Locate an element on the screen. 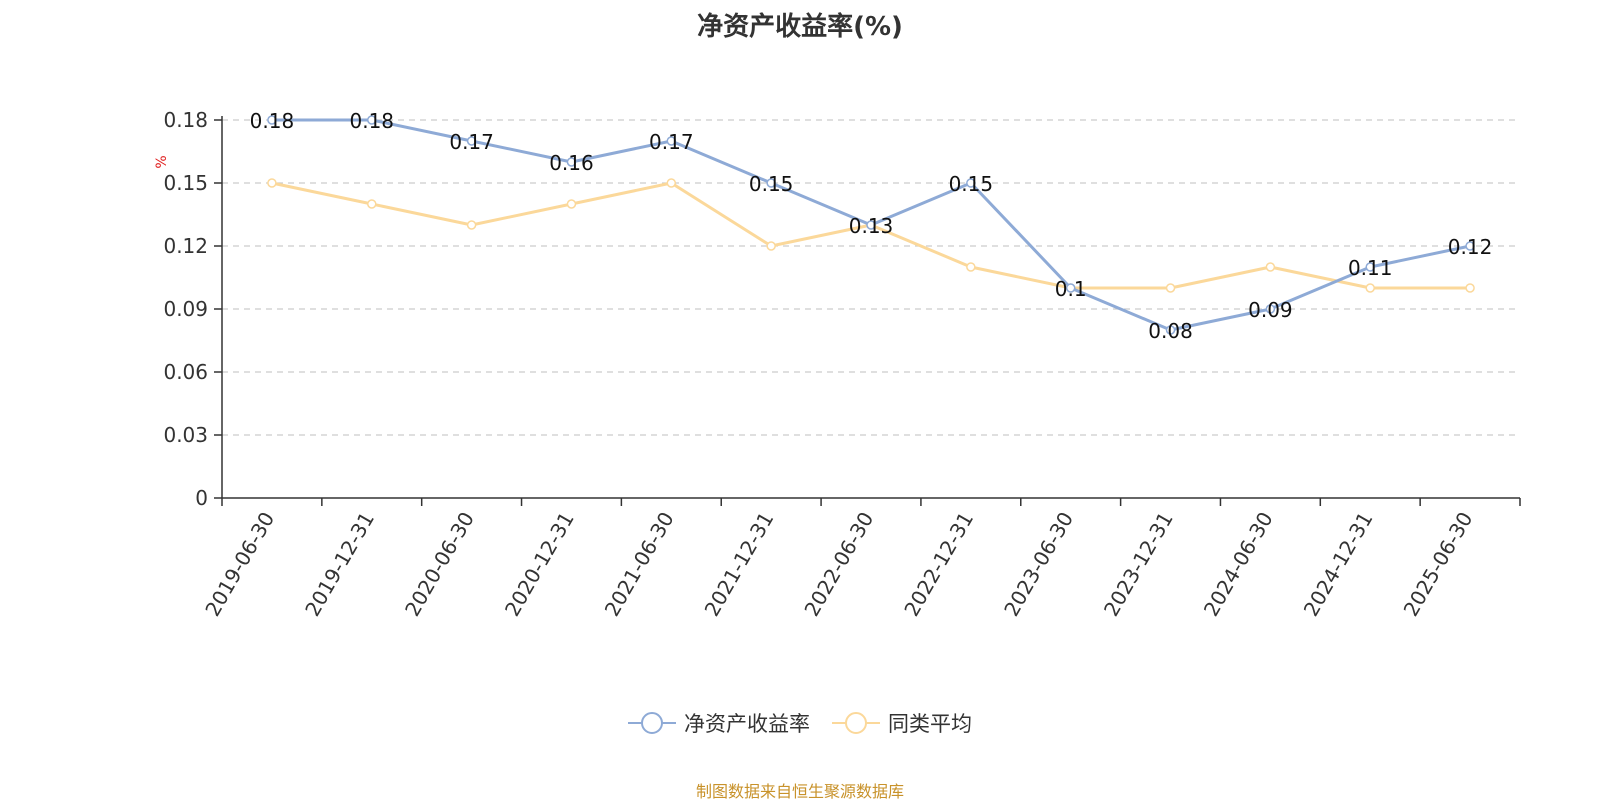 This screenshot has width=1600, height=802. y-tick-label: 0.15 is located at coordinates (185, 183).